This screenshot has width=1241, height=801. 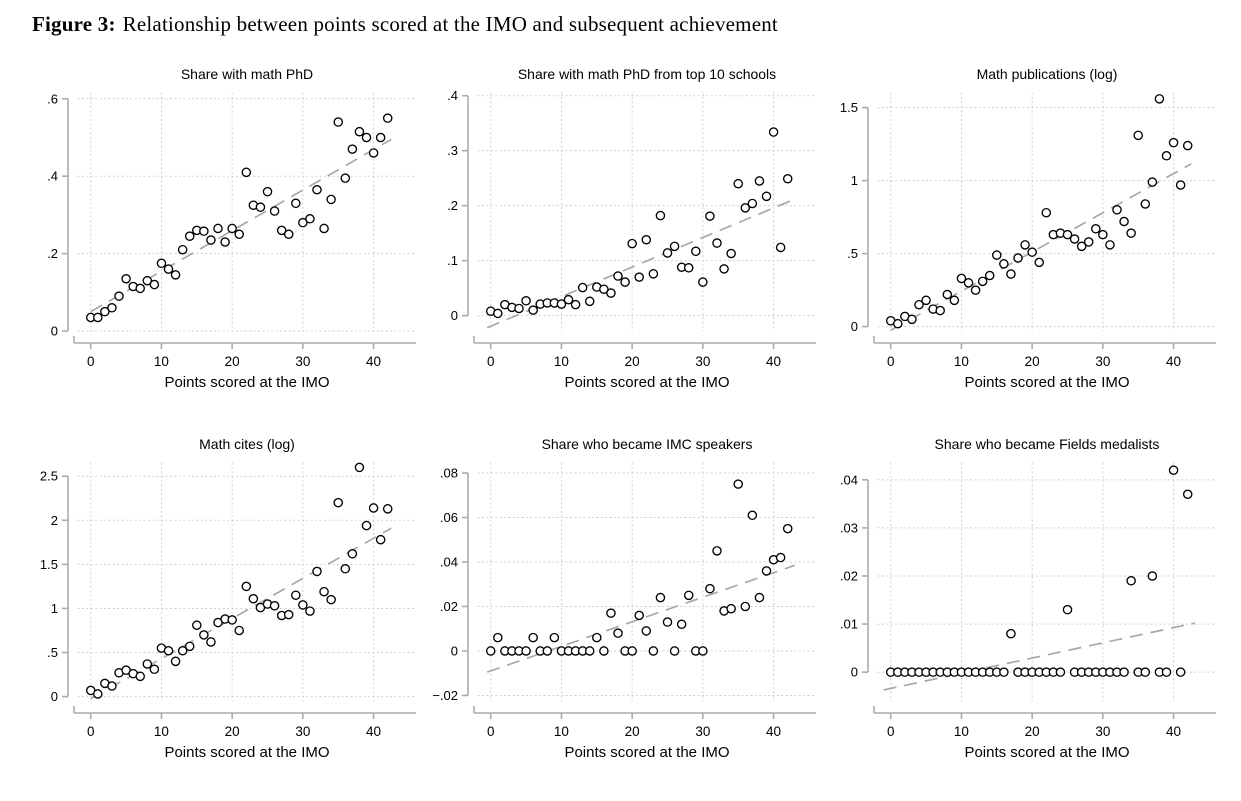 What do you see at coordinates (1046, 752) in the screenshot?
I see `x-axis-title: Points scored at the IMO` at bounding box center [1046, 752].